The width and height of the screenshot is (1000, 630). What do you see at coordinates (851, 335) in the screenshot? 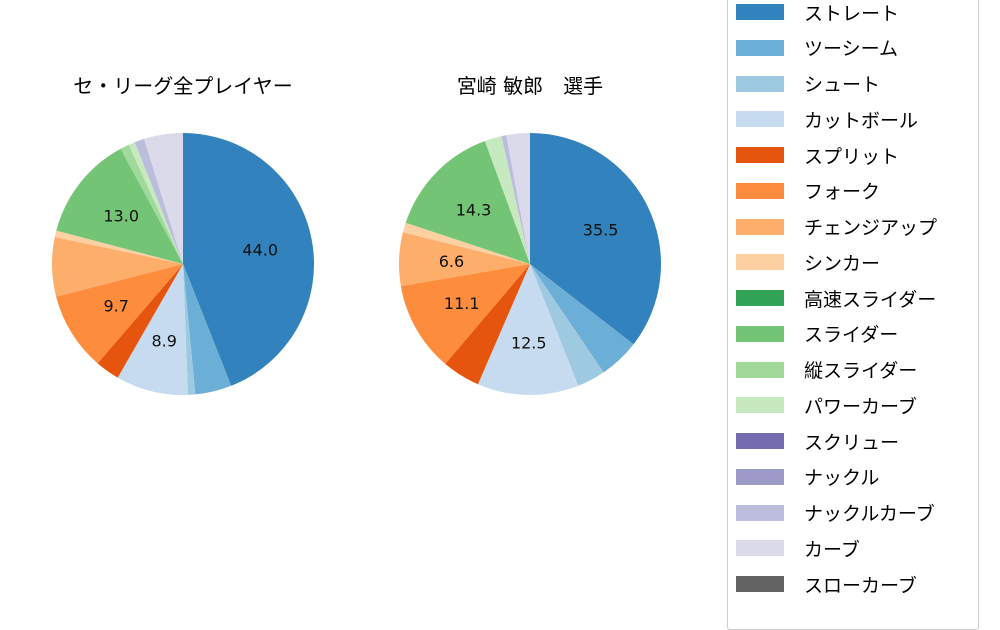
I see `legend-label: スライダー` at bounding box center [851, 335].